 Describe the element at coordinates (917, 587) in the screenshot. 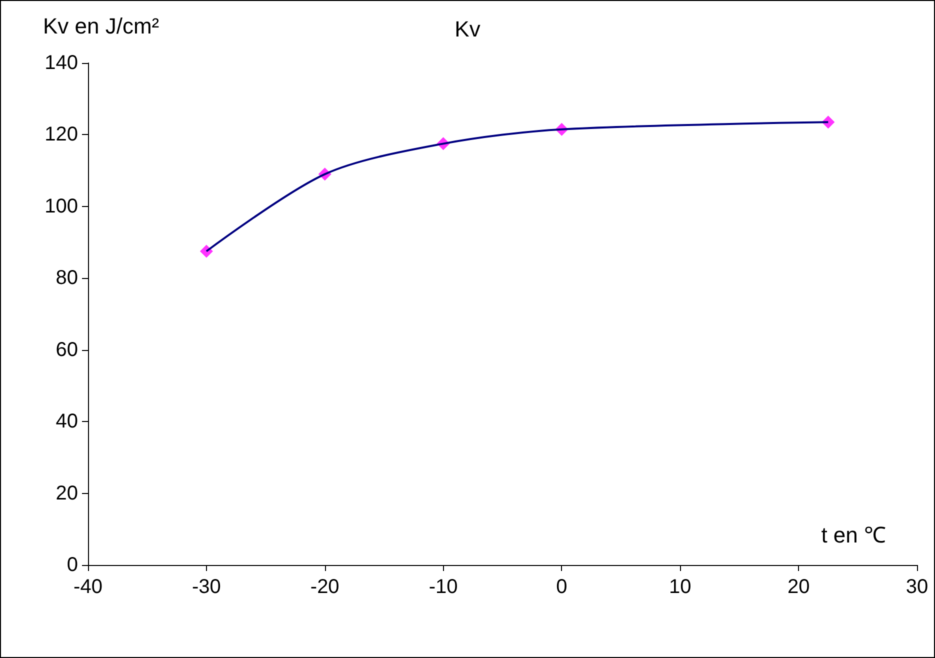

I see `x-tick-label: 30` at that location.